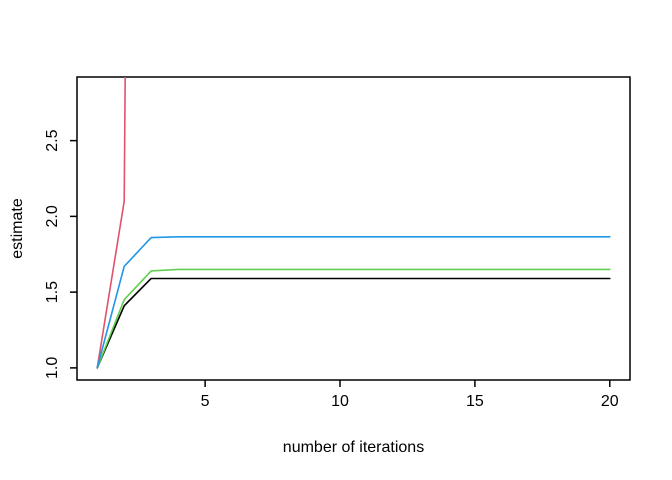 The image size is (672, 480). Describe the element at coordinates (111, 223) in the screenshot. I see `series-line-red` at that location.